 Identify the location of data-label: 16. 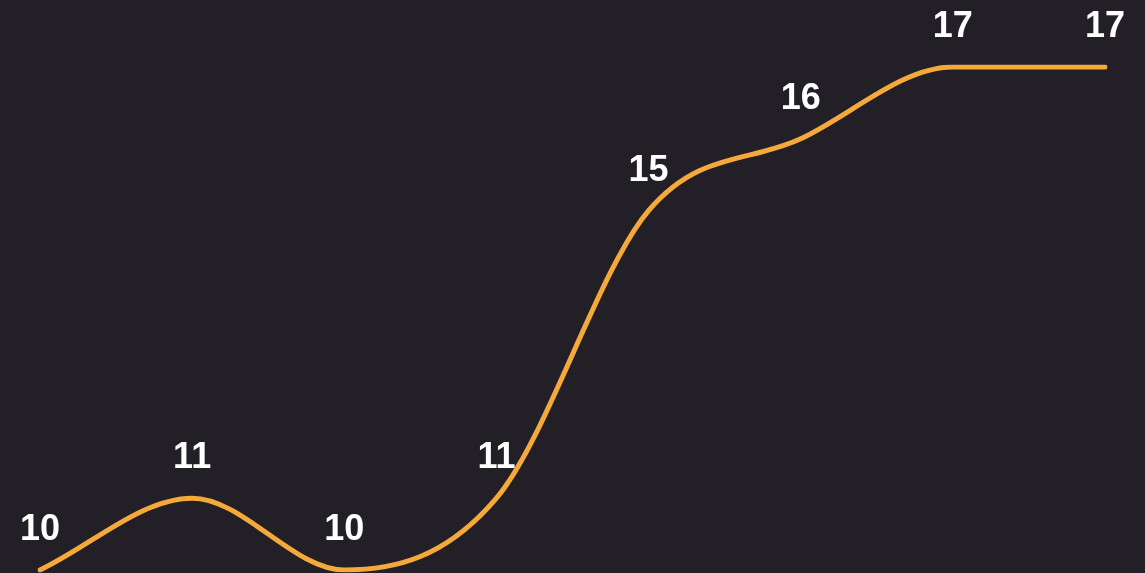
(800, 96).